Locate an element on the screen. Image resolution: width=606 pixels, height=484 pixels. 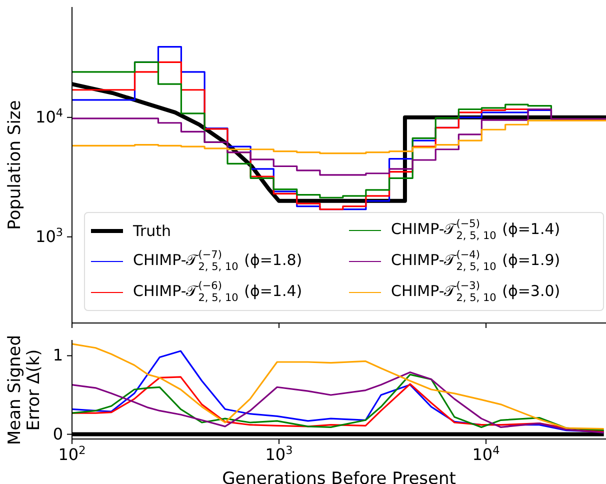
y-tick-label: 1 is located at coordinates (57, 355).